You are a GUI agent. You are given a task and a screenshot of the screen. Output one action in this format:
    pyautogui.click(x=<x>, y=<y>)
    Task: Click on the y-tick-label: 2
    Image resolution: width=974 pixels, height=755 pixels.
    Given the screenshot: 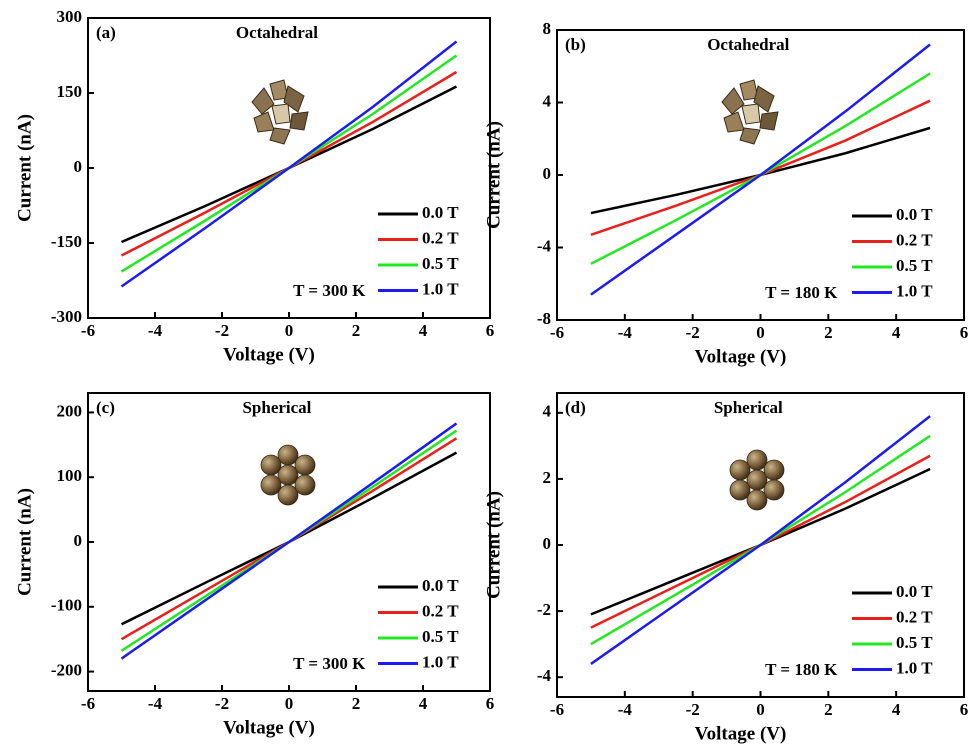 What is the action you would take?
    pyautogui.click(x=547, y=477)
    